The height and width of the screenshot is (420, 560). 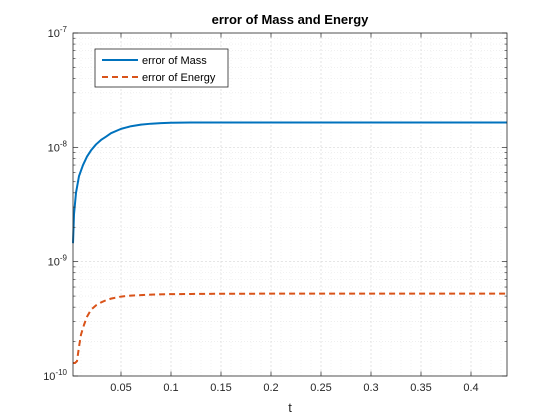 What do you see at coordinates (270, 388) in the screenshot?
I see `x-tick-label: 0.2` at bounding box center [270, 388].